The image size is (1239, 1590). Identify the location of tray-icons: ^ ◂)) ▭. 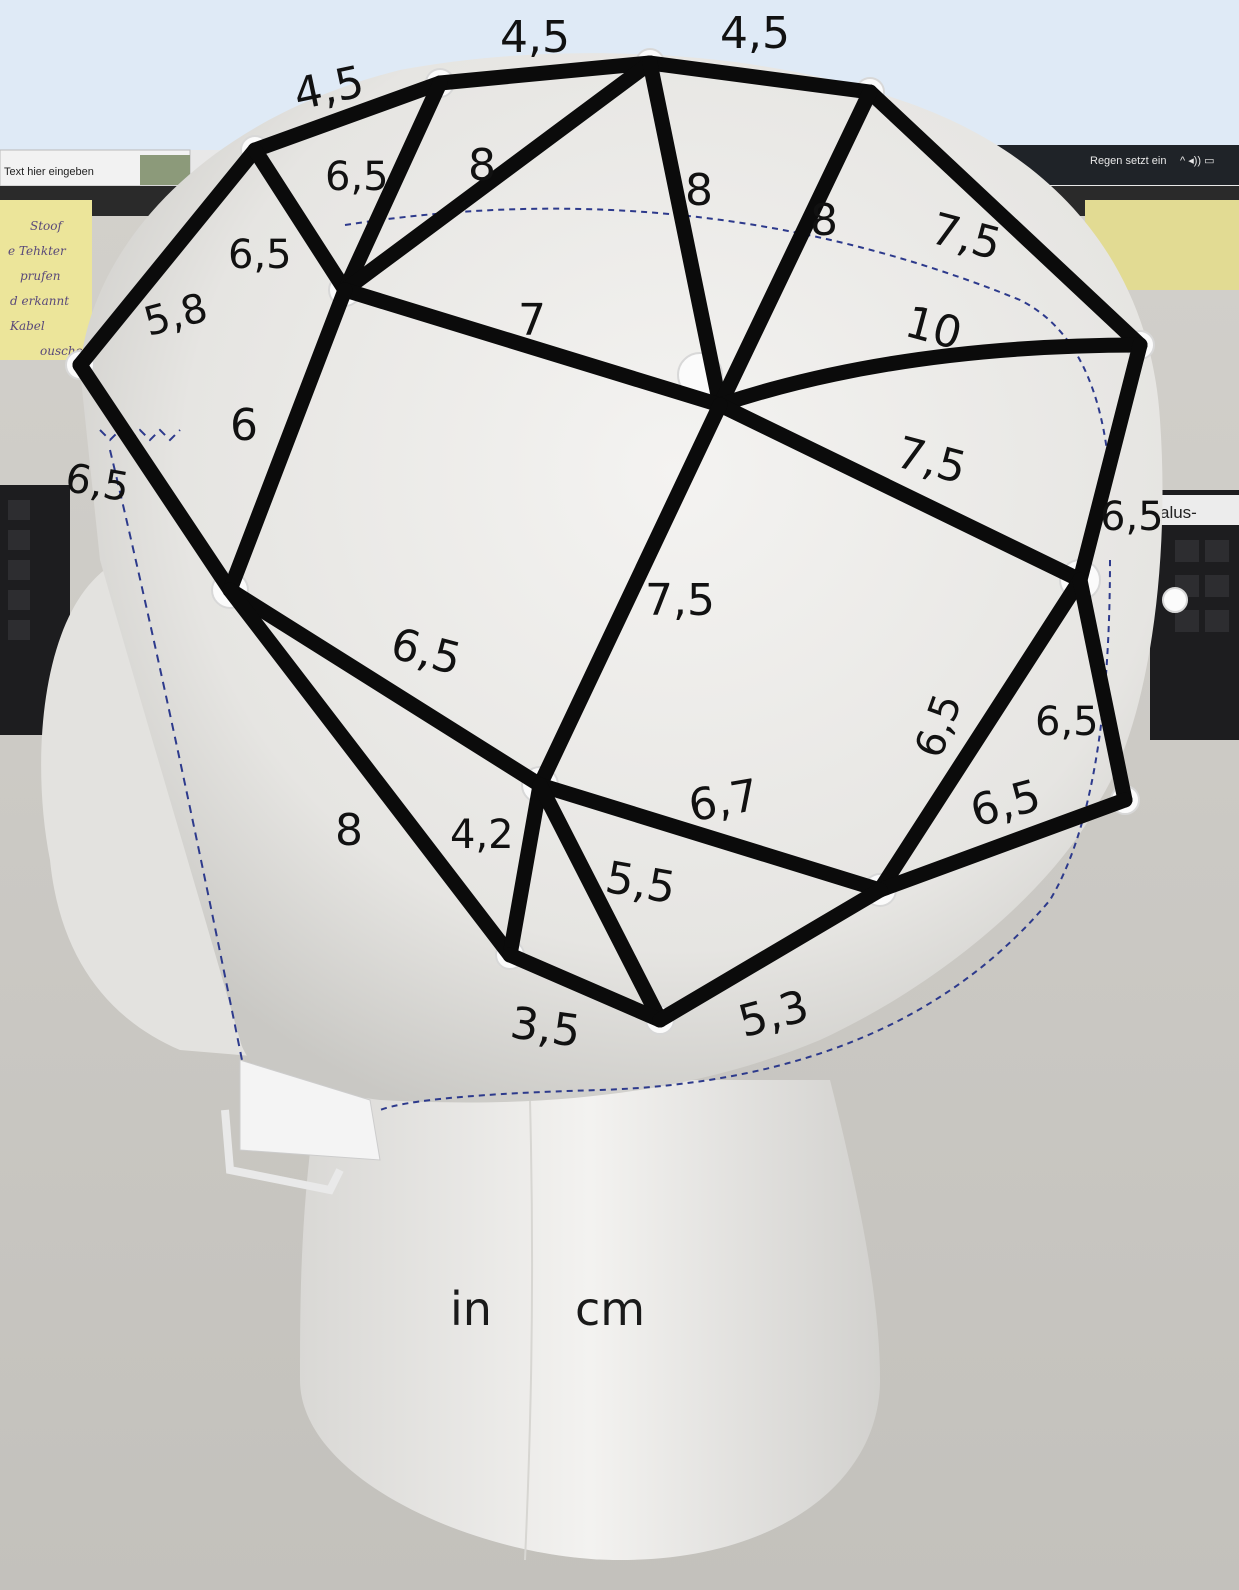
(1197, 161).